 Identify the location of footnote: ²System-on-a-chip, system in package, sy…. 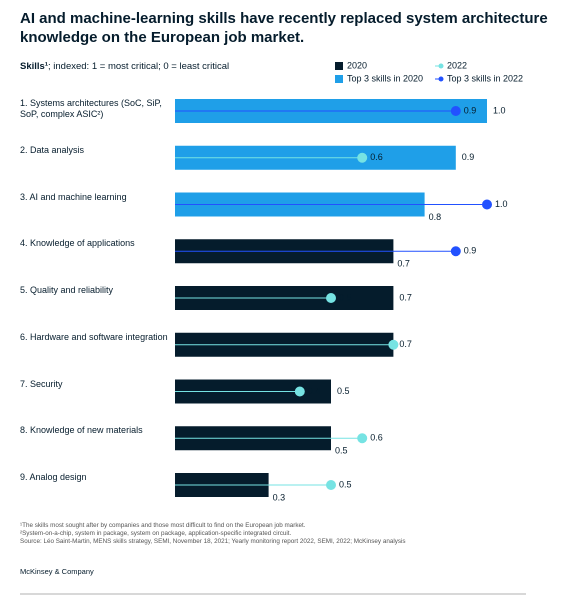
(156, 533).